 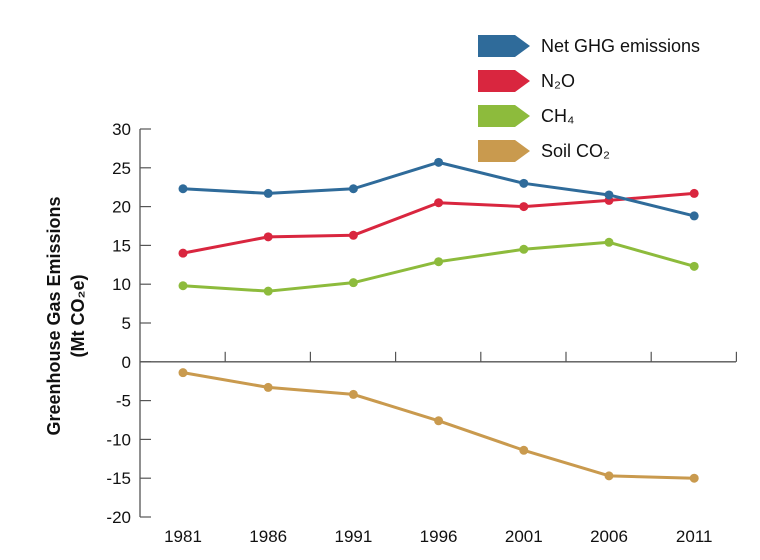 What do you see at coordinates (118, 439) in the screenshot?
I see `y-tick-label: -10` at bounding box center [118, 439].